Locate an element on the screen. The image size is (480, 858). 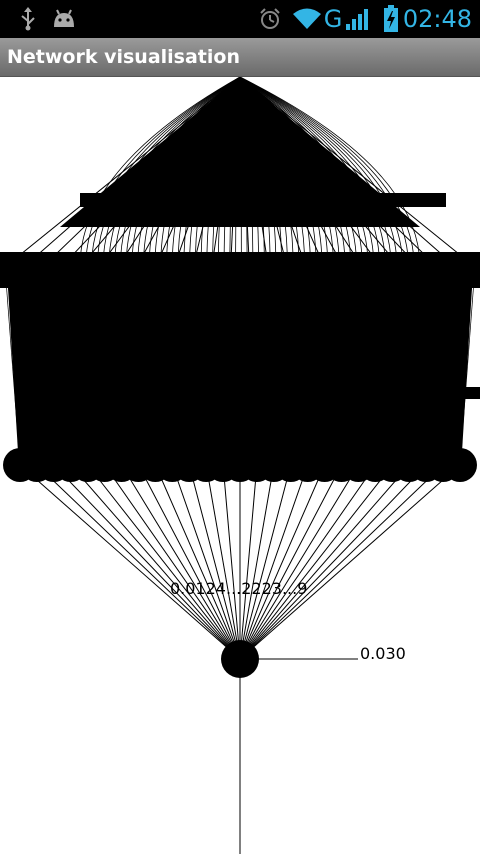
signal-icon is located at coordinates (357, 19).